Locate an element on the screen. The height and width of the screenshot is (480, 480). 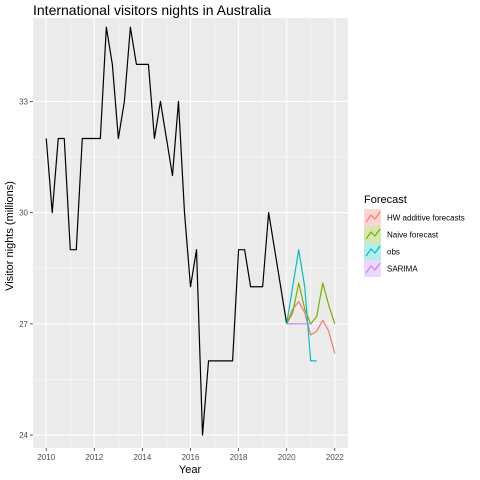
x-tick-label: 2022 is located at coordinates (335, 457).